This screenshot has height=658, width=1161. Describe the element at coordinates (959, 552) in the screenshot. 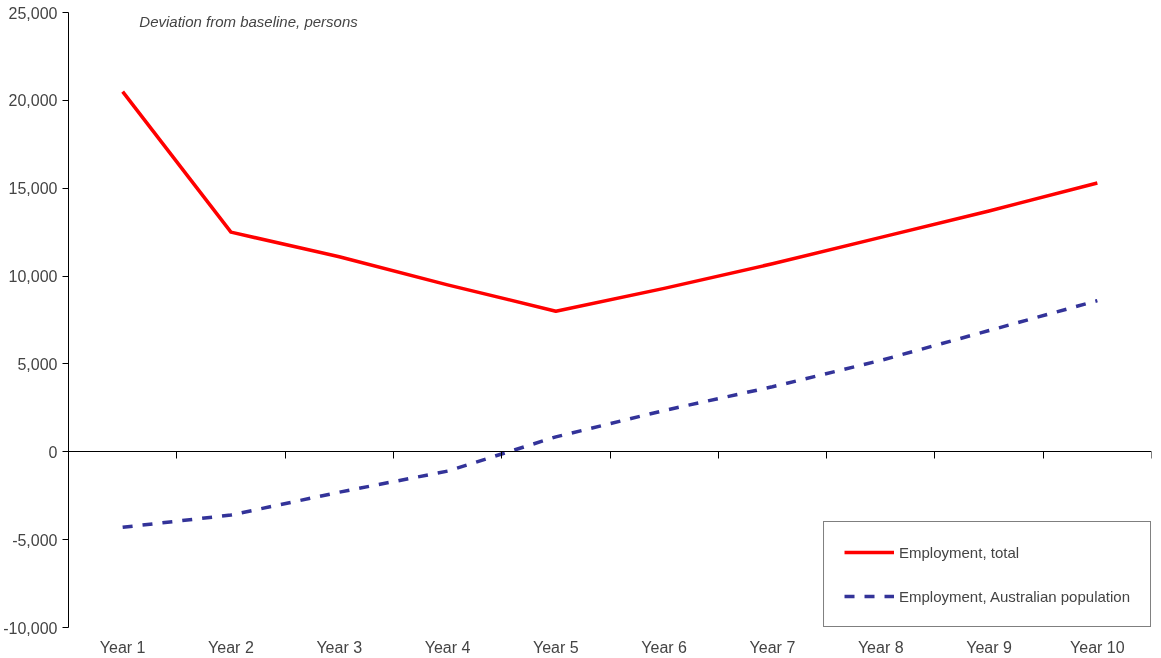

I see `legend-label: Employment, total` at that location.